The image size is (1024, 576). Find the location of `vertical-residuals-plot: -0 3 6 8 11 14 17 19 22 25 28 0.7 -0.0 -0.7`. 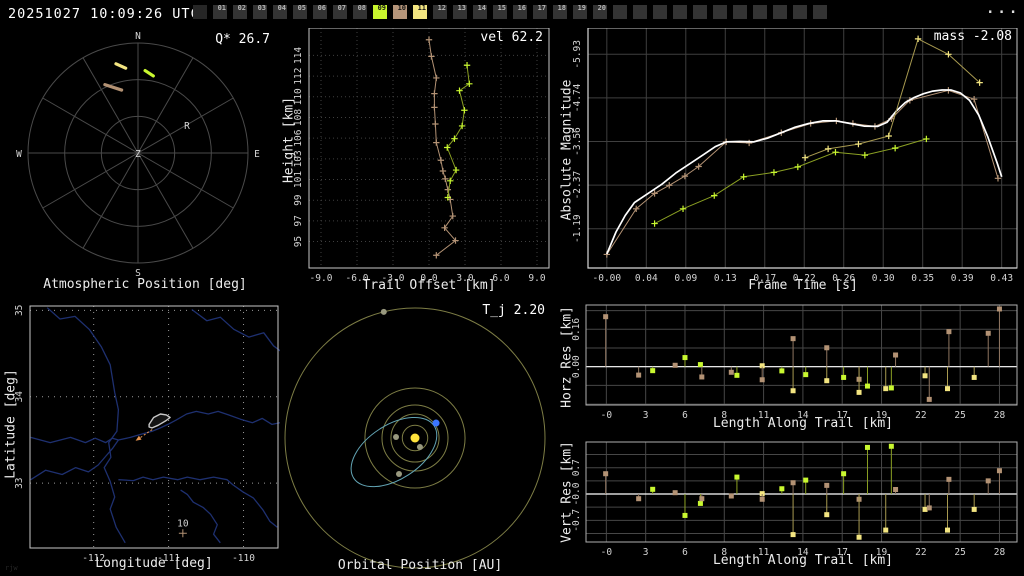

vertical-residuals-plot: -0 3 6 8 11 14 17 19 22 25 28 0.7 -0.0 -0.7 is located at coordinates (794, 499).